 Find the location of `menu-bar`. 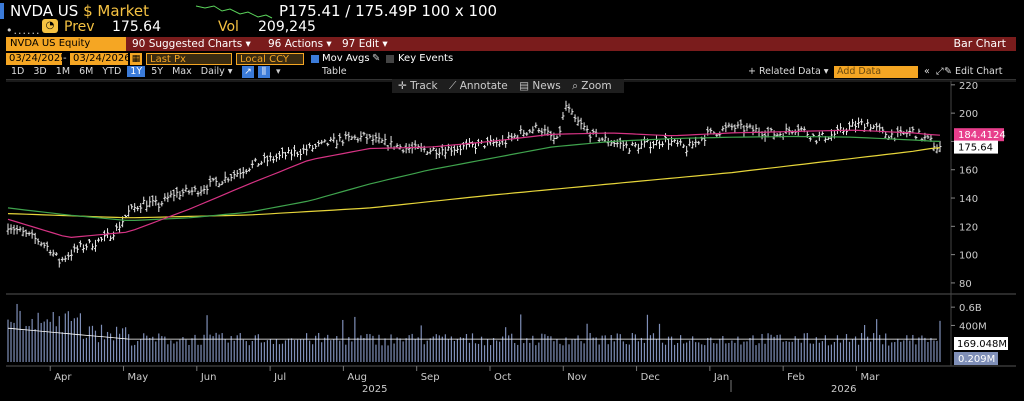

menu-bar is located at coordinates (511, 44).